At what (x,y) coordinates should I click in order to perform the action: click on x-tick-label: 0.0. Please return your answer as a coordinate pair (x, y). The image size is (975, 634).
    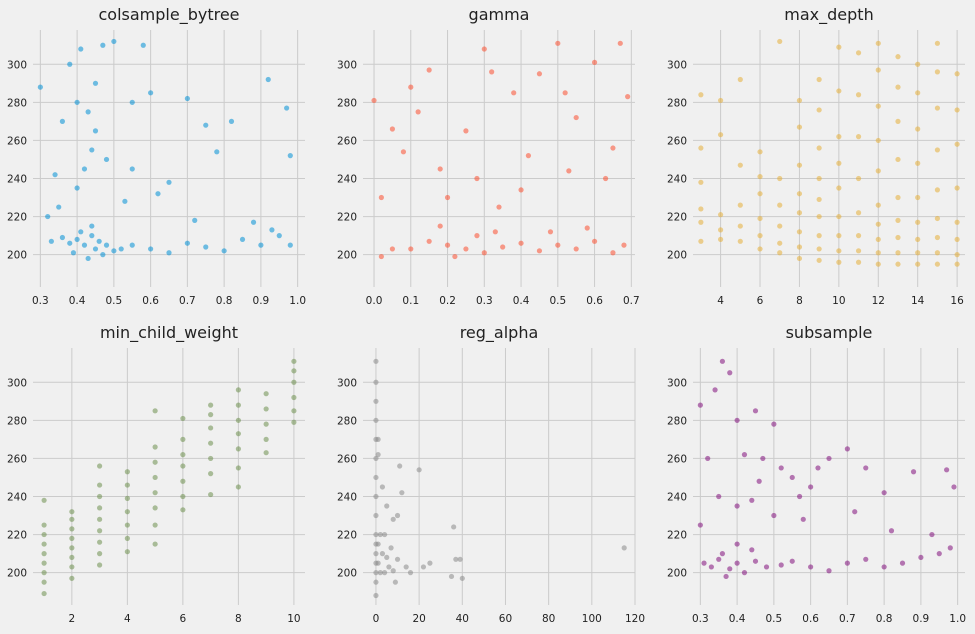
    Looking at the image, I should click on (374, 301).